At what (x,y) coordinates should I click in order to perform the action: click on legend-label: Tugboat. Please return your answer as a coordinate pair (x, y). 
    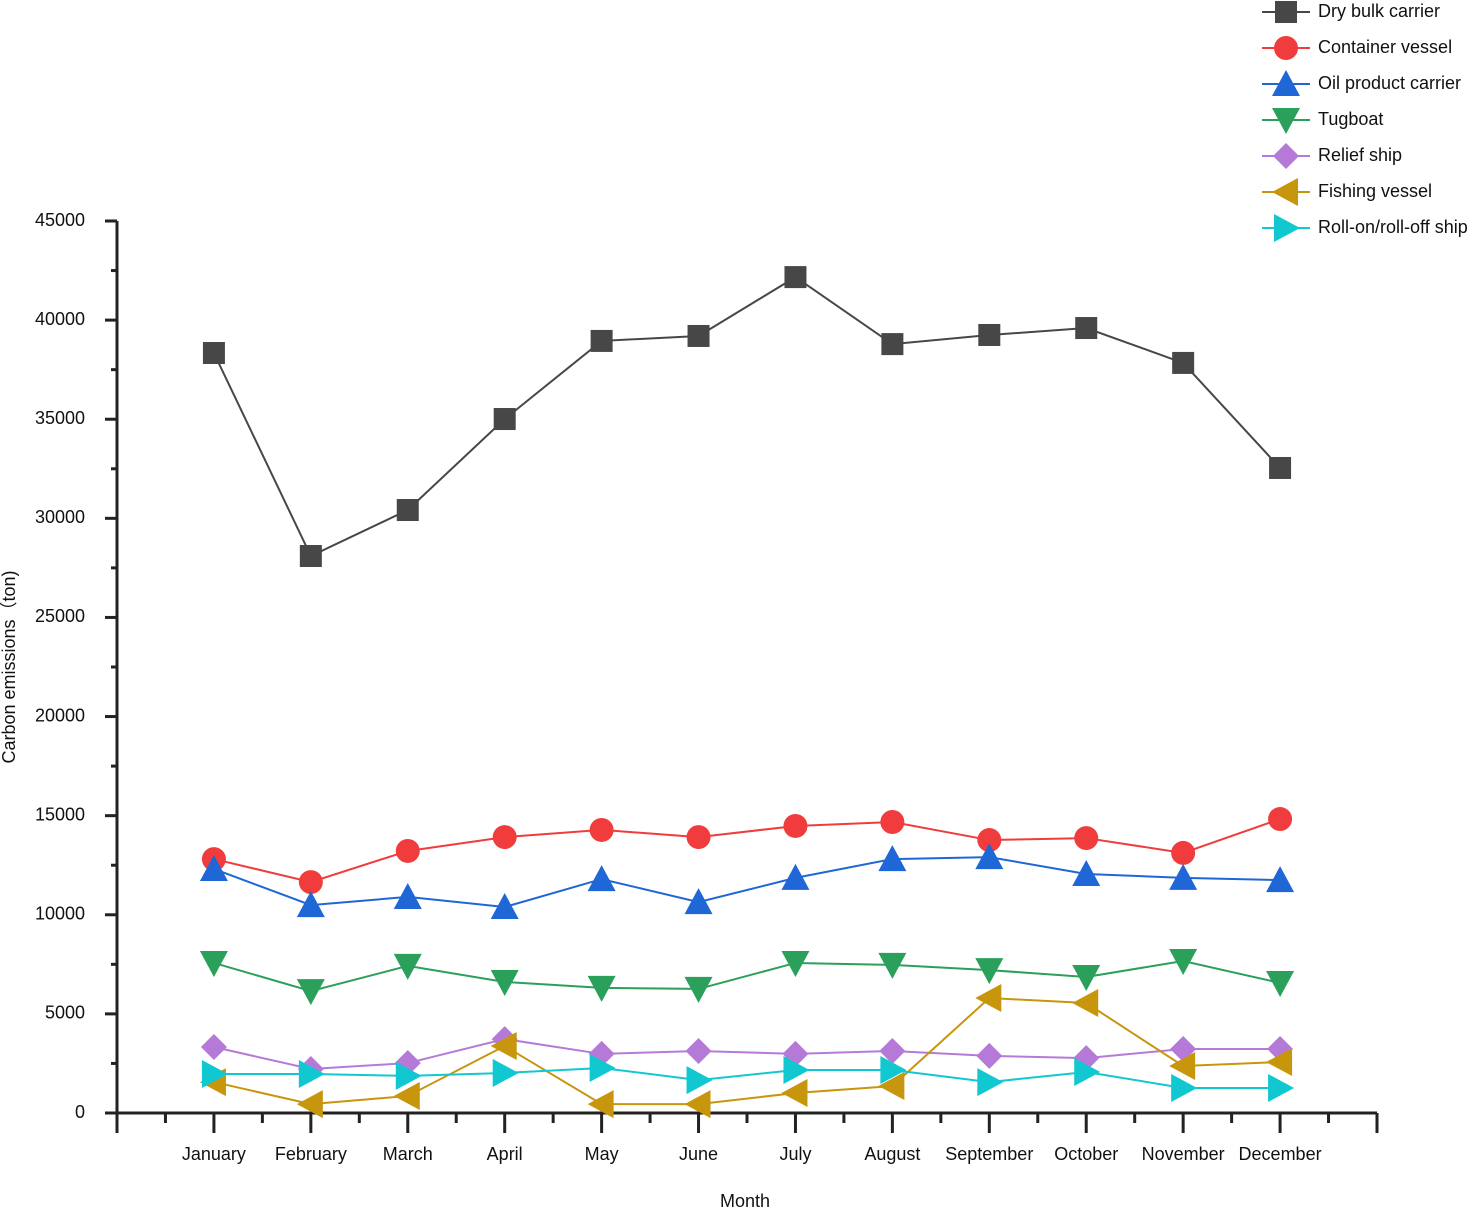
    Looking at the image, I should click on (1350, 119).